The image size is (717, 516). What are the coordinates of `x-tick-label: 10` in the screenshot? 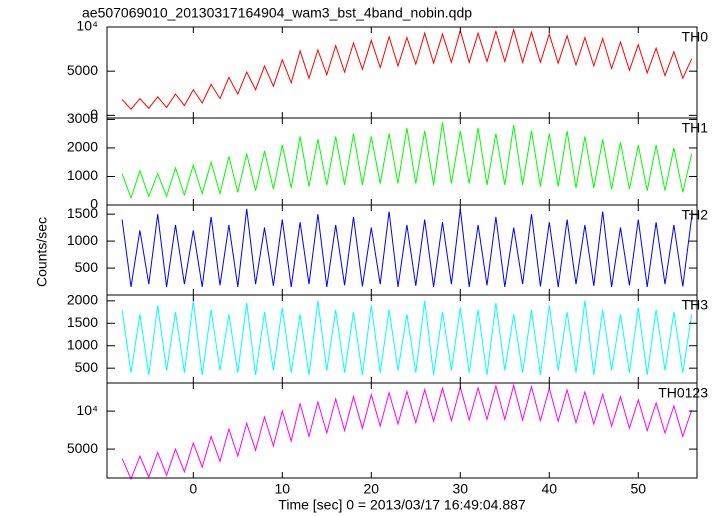 It's located at (283, 489).